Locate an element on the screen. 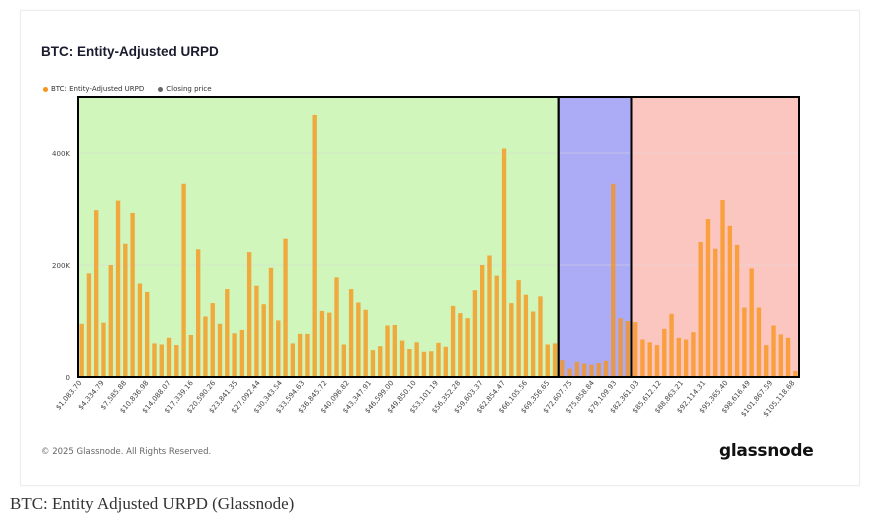 The height and width of the screenshot is (528, 881). legend-item-closing-price: Closing price is located at coordinates (185, 89).